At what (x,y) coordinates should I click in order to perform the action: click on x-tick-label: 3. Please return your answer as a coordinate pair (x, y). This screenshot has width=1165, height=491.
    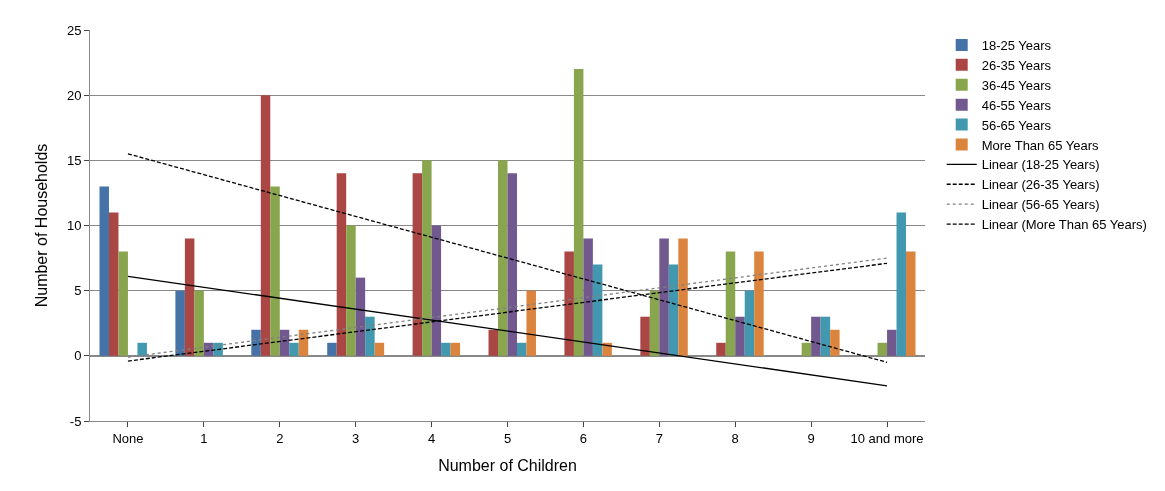
    Looking at the image, I should click on (356, 438).